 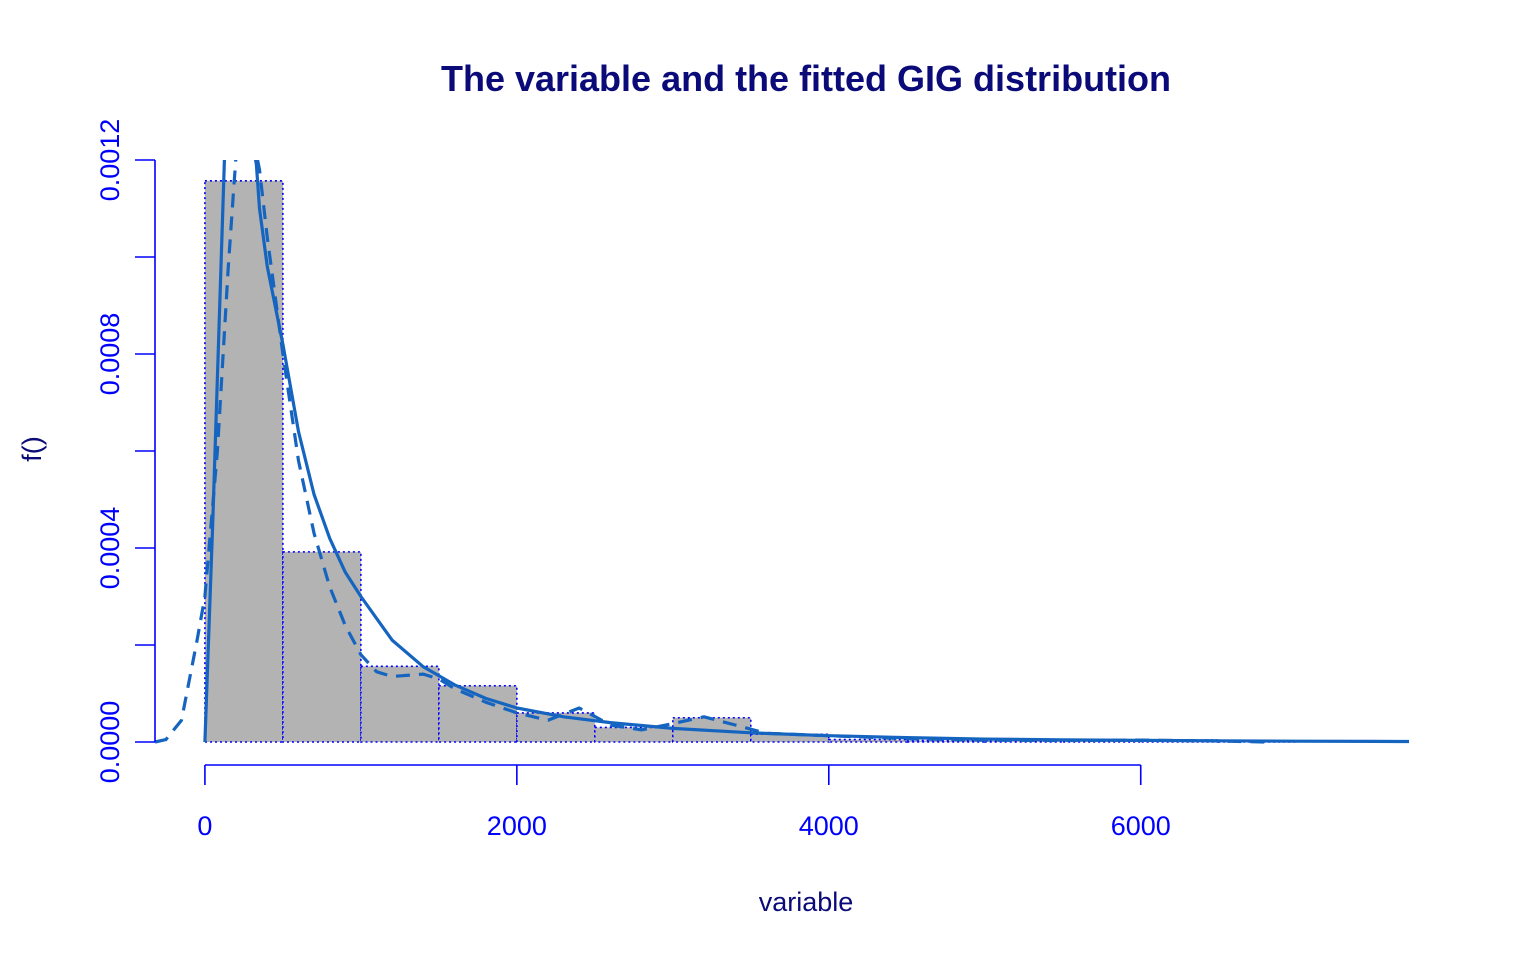 What do you see at coordinates (1141, 826) in the screenshot?
I see `x-tick-label: 6000` at bounding box center [1141, 826].